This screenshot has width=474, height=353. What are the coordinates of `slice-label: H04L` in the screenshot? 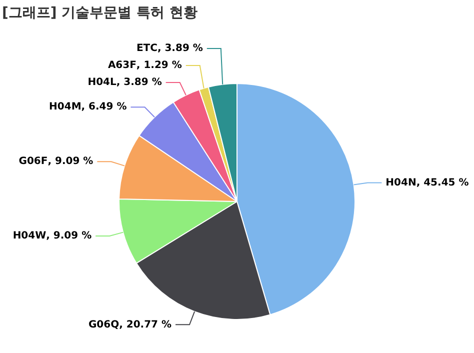 It's located at (103, 82).